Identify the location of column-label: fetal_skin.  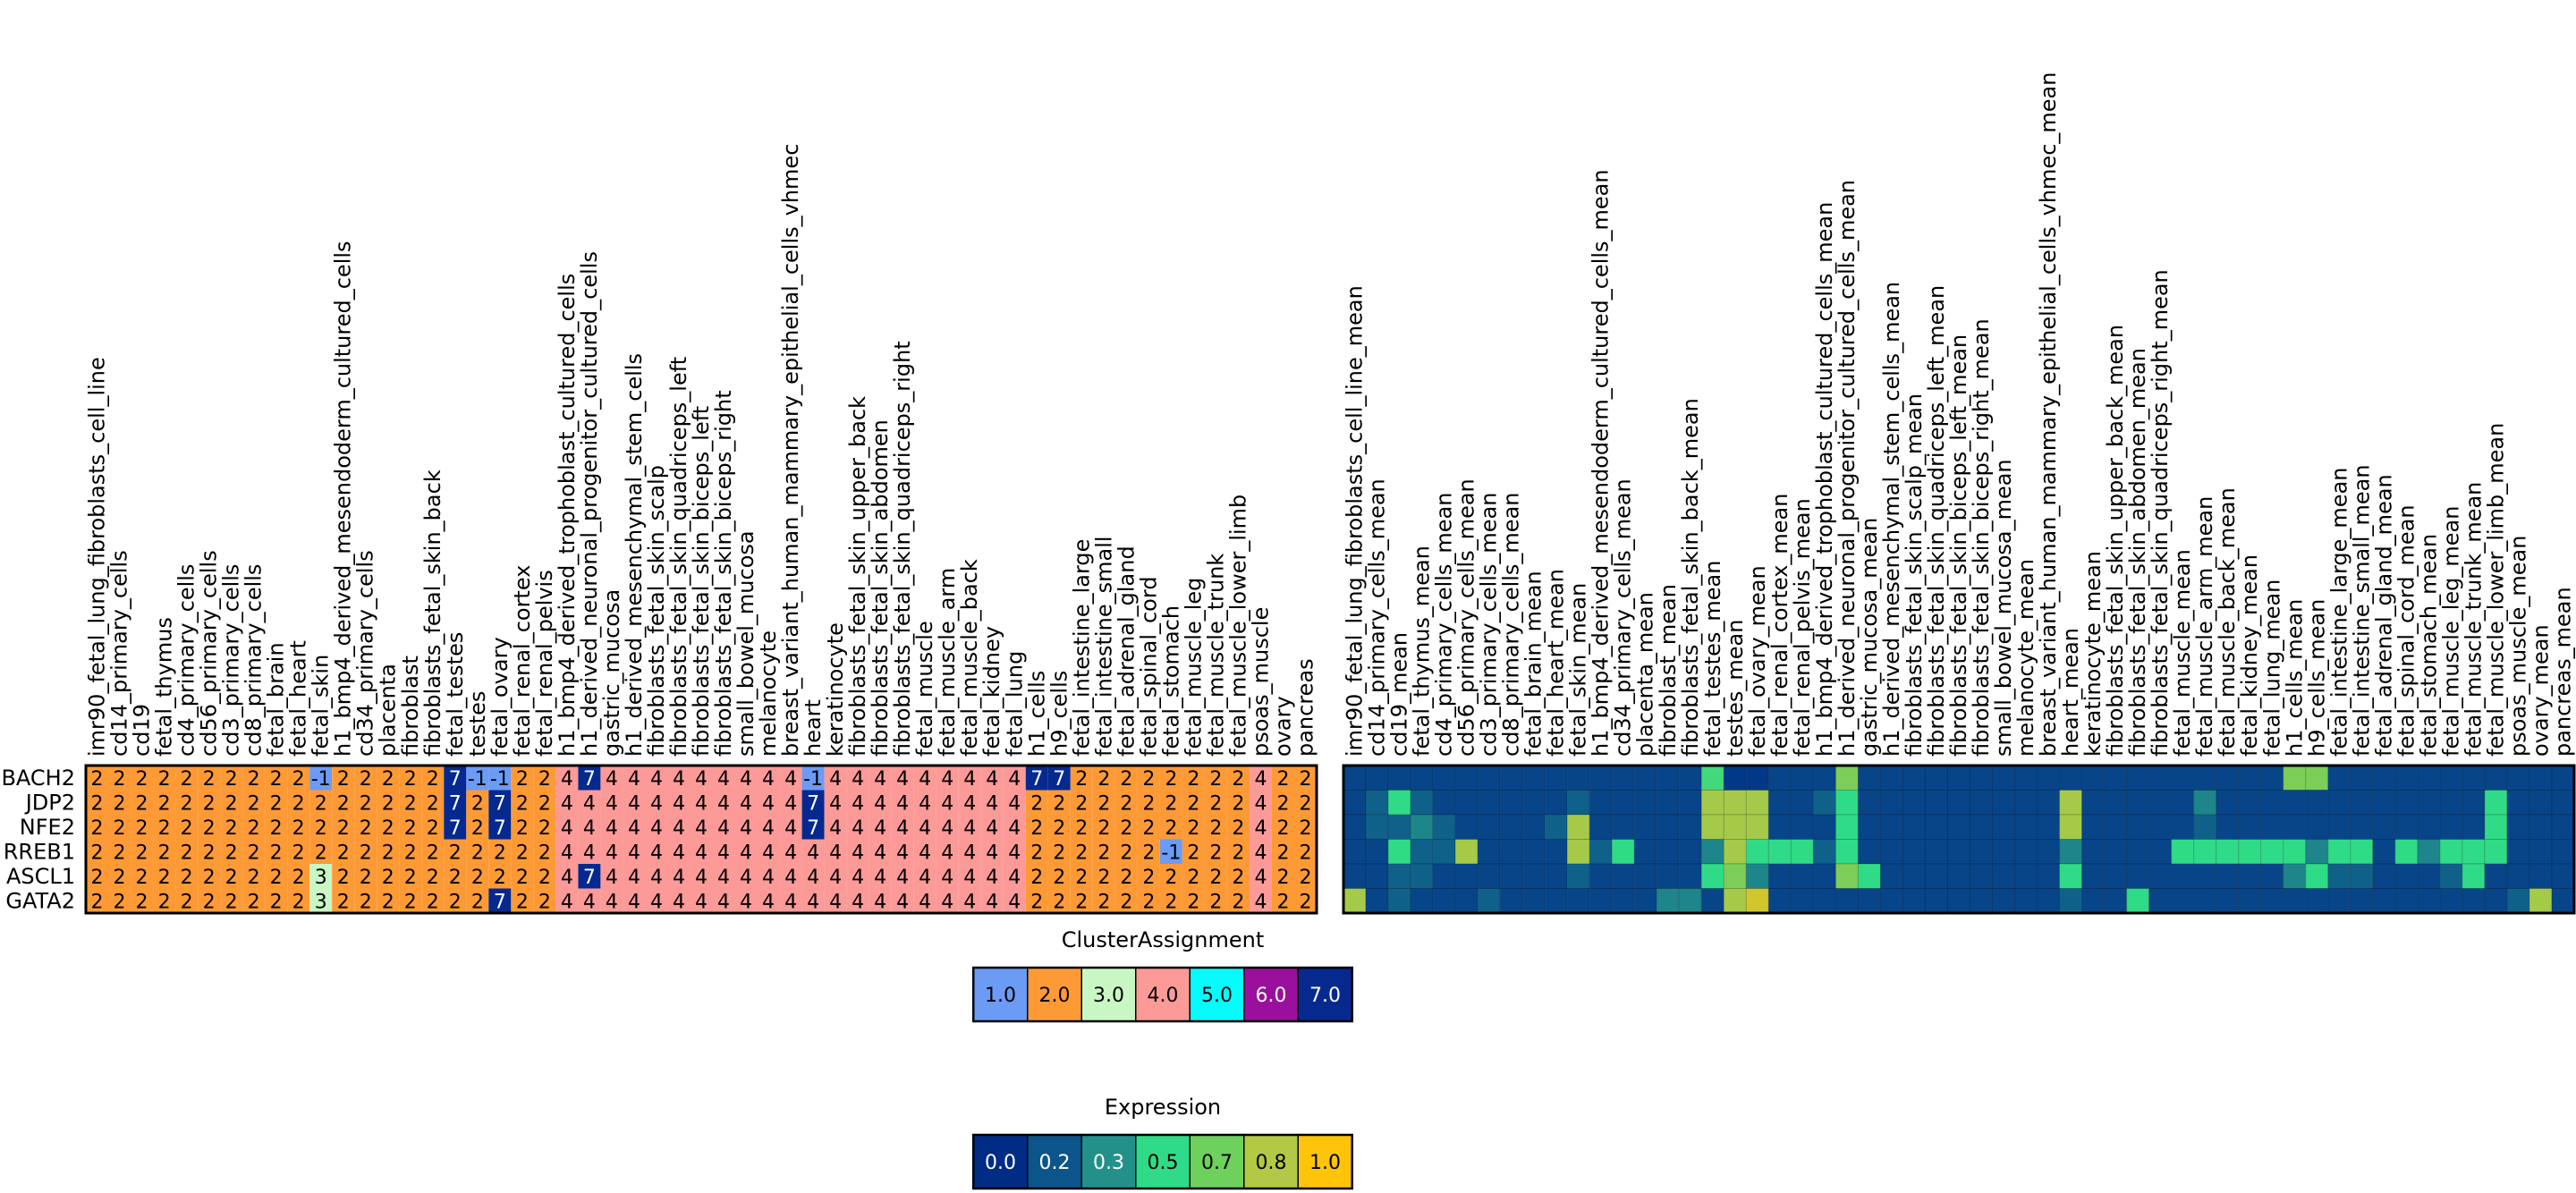
(321, 706).